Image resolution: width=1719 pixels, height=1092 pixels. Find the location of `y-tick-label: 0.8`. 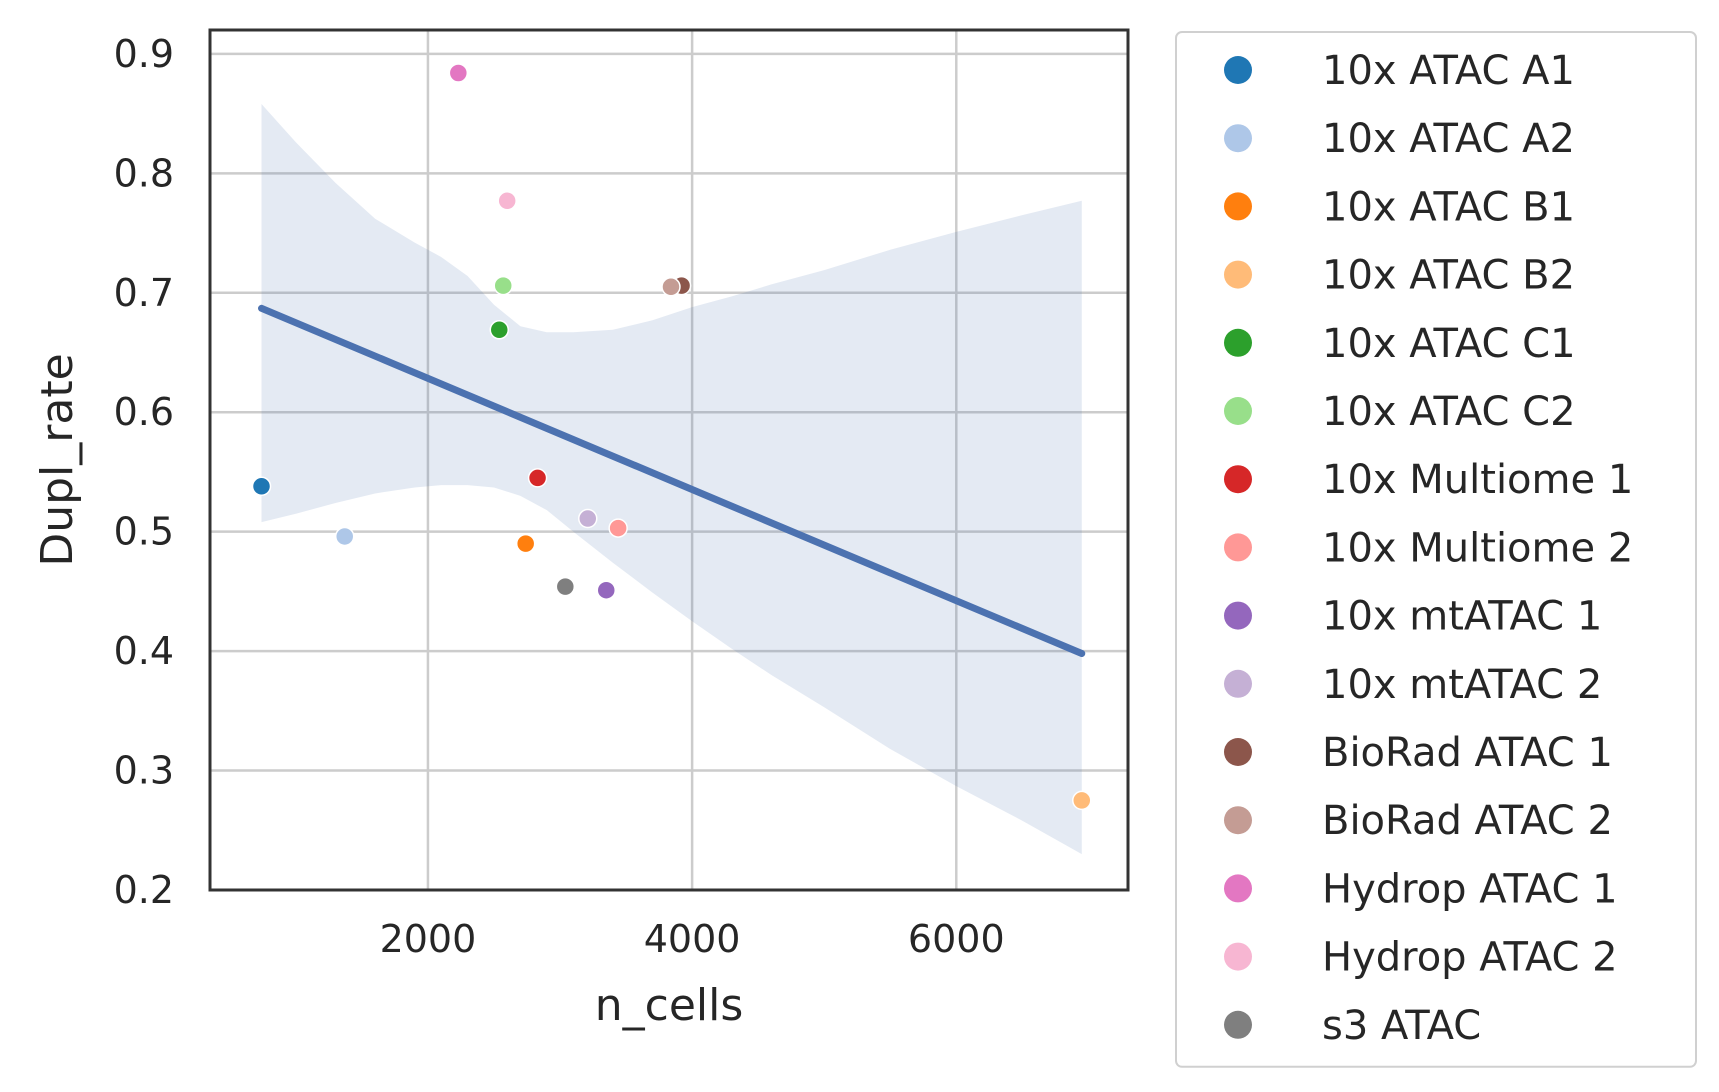

y-tick-label: 0.8 is located at coordinates (144, 173).